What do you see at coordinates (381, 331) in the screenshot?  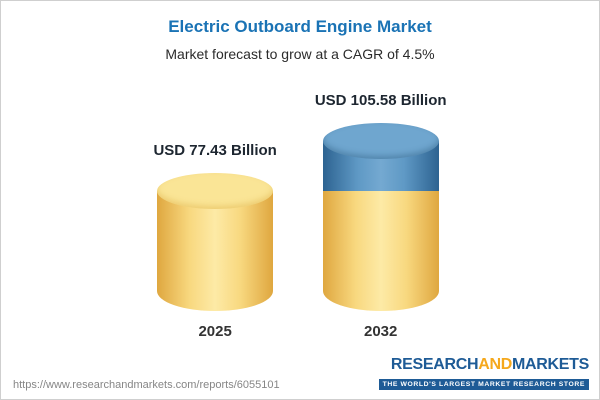 I see `year-label-2032: 2032` at bounding box center [381, 331].